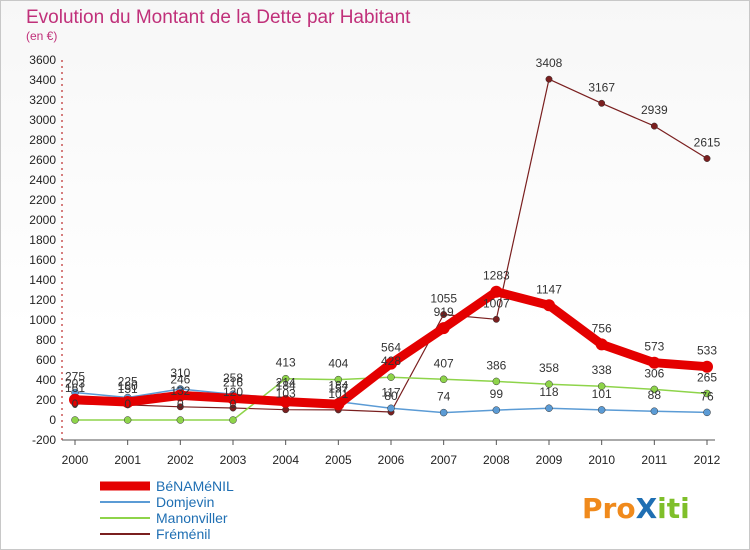 This screenshot has height=550, width=750. Describe the element at coordinates (185, 502) in the screenshot. I see `legend-label: Domjevin` at that location.